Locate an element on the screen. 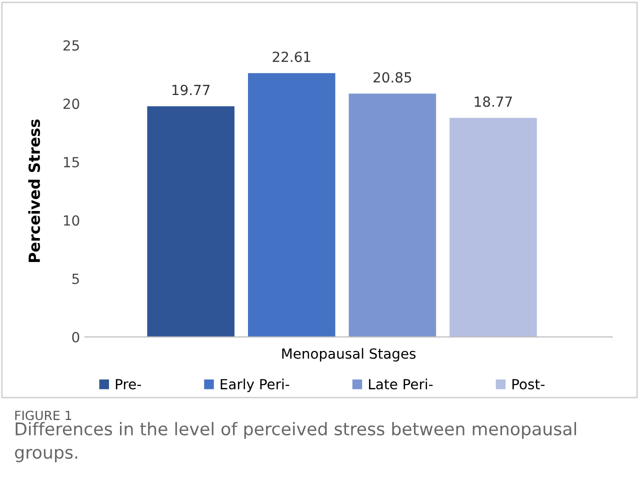 This screenshot has height=497, width=639. y-tick-label: 0 is located at coordinates (76, 337).